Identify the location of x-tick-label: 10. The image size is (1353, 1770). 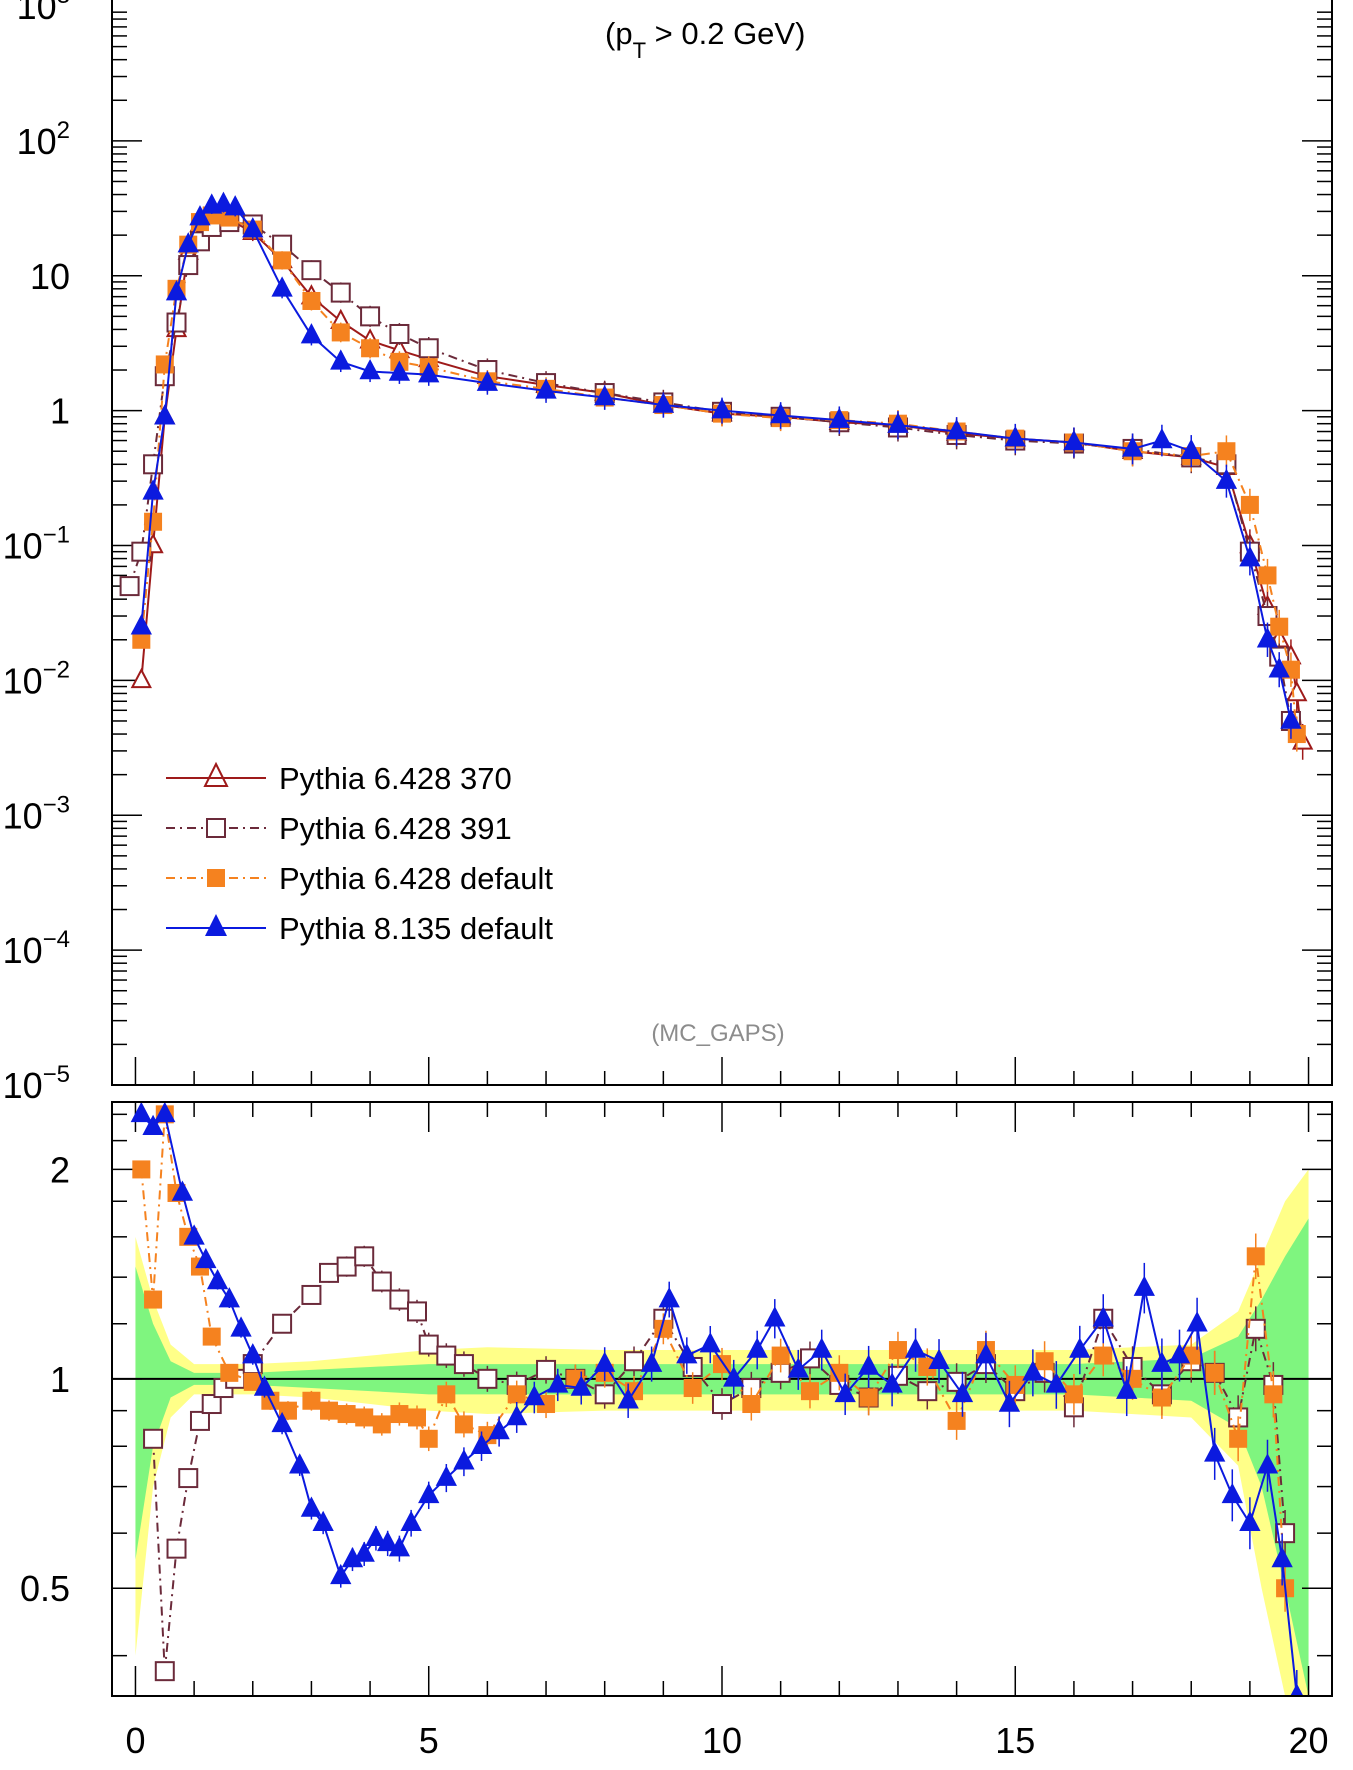
(722, 1740).